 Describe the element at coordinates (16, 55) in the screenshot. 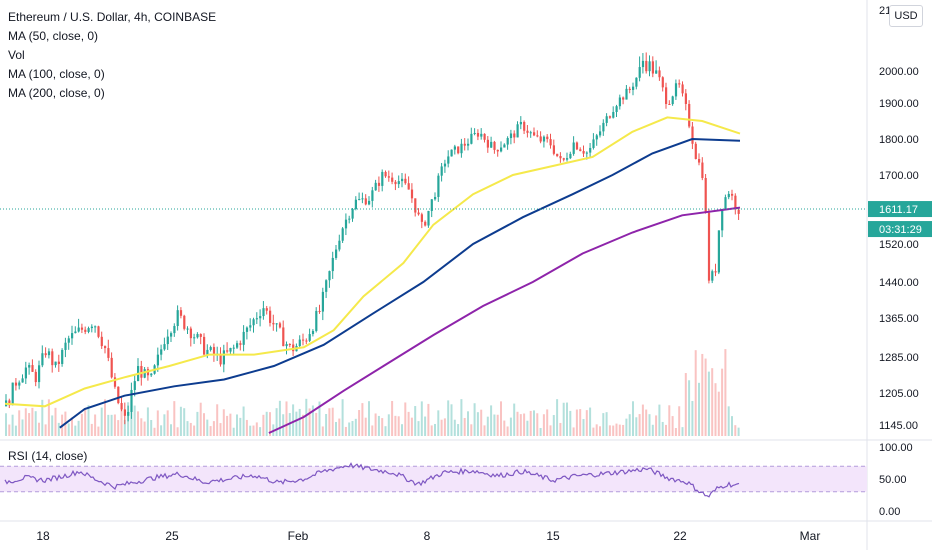

I see `legend-vol: Vol` at that location.